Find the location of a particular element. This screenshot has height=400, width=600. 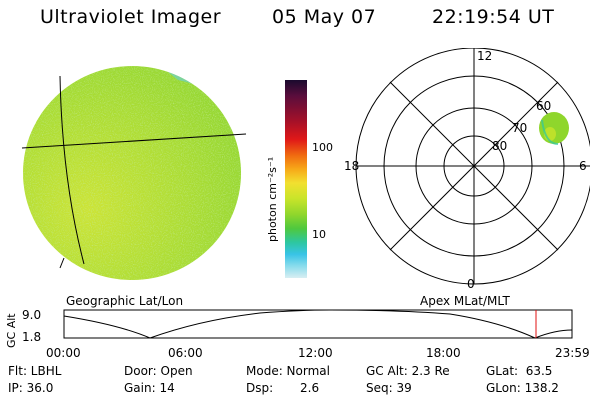

timeline-xtick-2359: 23:59 is located at coordinates (572, 353).